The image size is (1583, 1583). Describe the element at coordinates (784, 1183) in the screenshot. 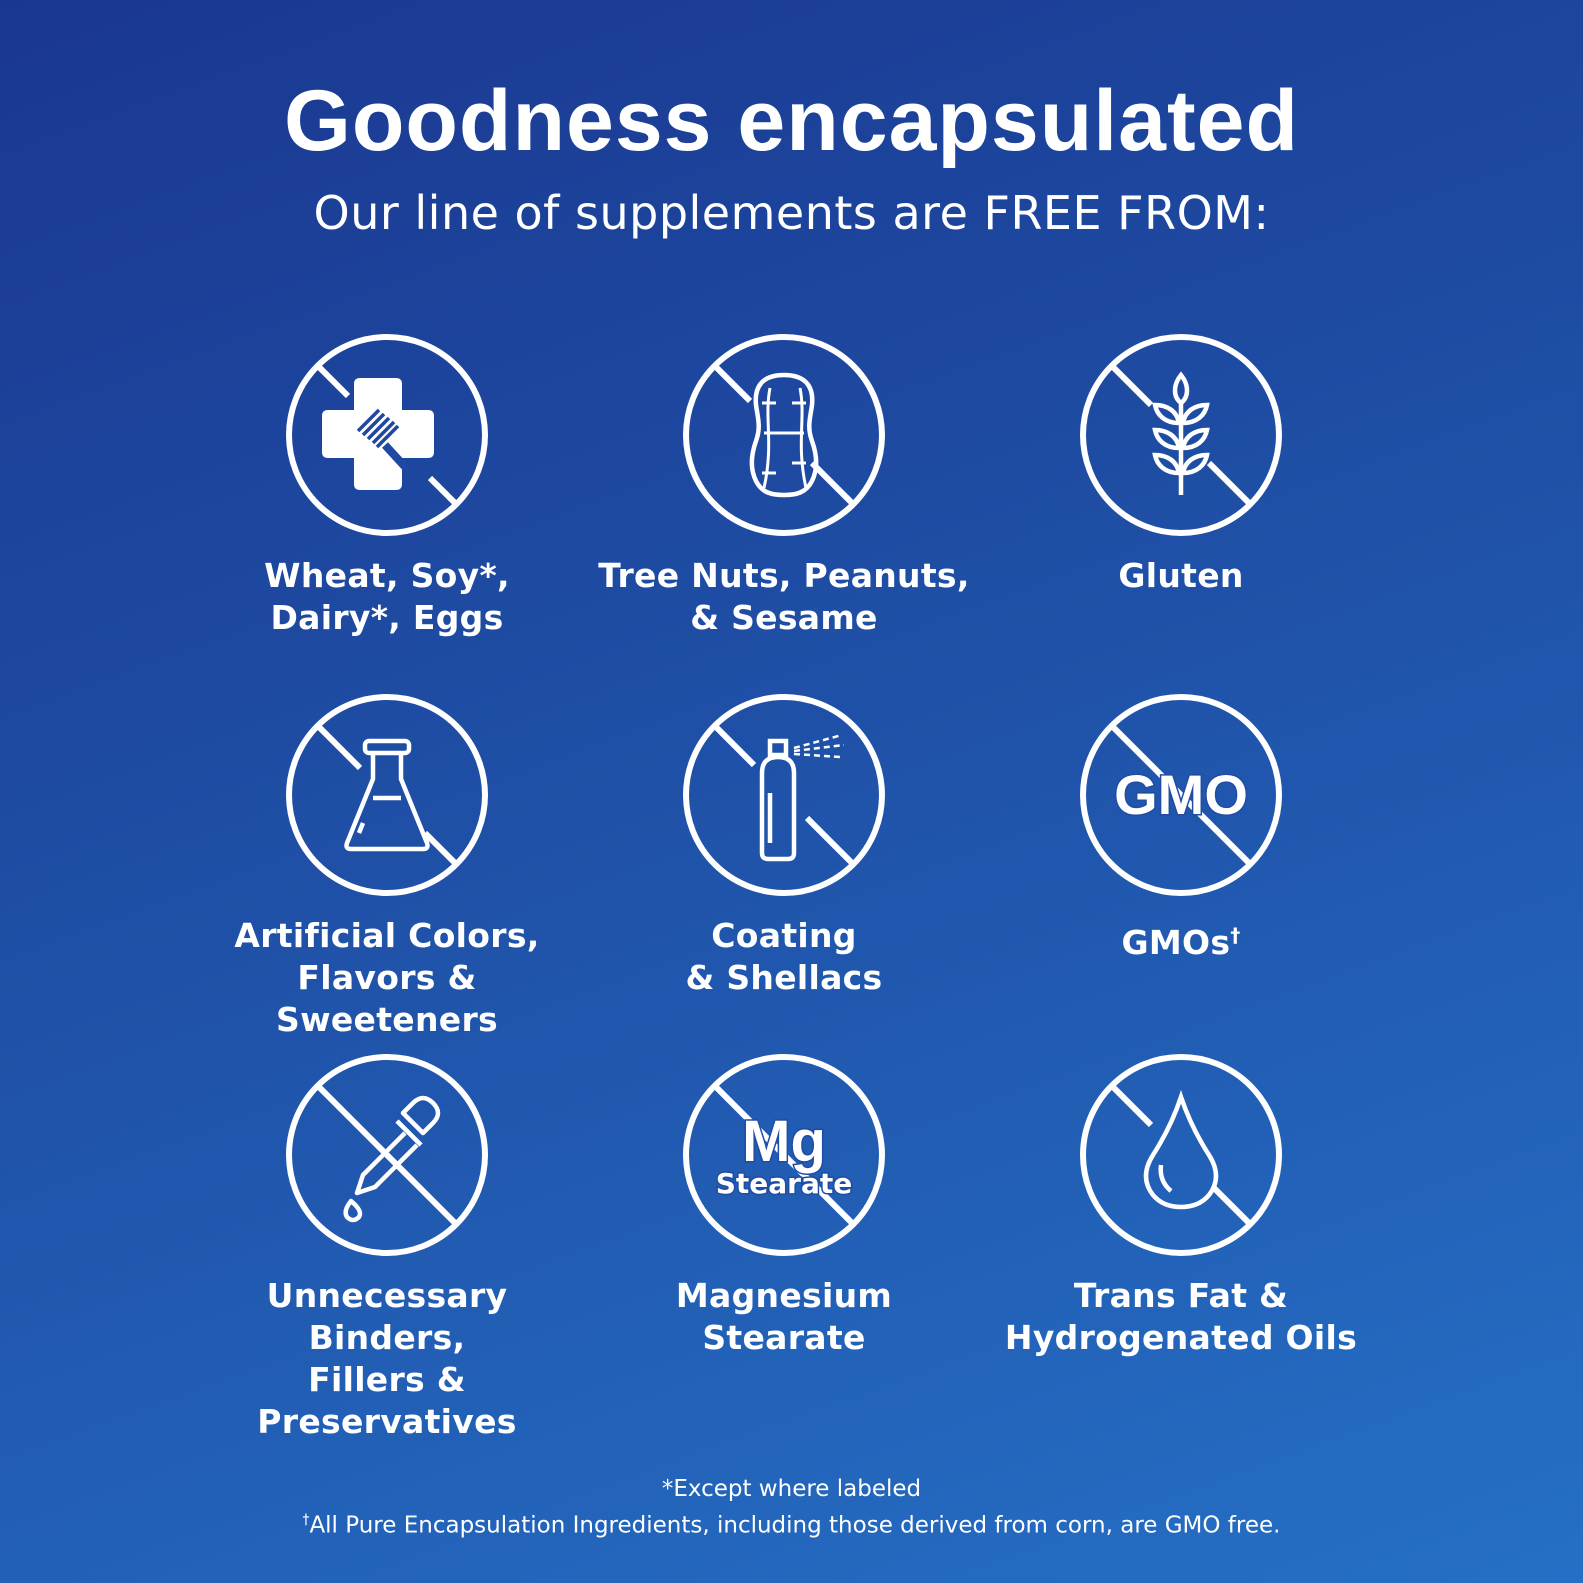

I see `stearate-icon-text: Stearate` at that location.